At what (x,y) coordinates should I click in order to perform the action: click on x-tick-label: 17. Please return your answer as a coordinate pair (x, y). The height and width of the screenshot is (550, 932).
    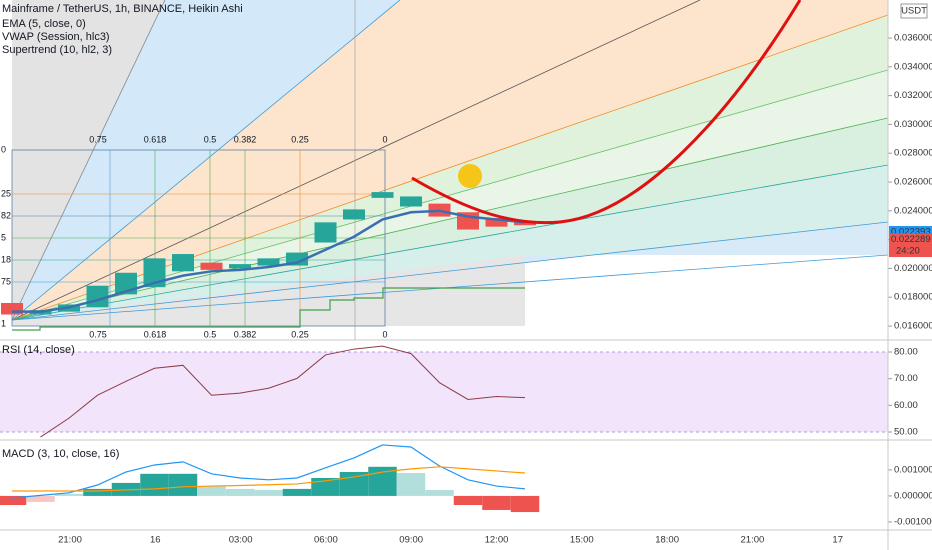
    Looking at the image, I should click on (837, 540).